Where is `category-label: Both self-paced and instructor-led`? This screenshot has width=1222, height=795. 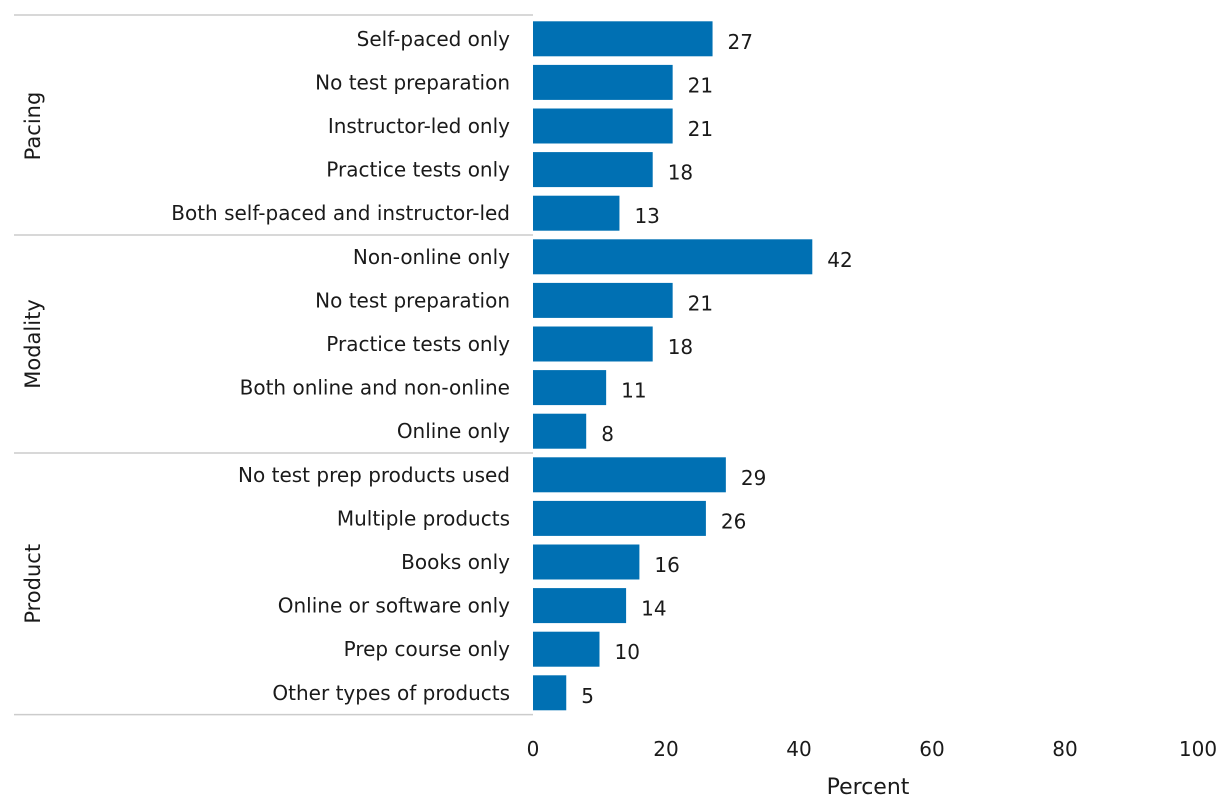 category-label: Both self-paced and instructor-led is located at coordinates (340, 213).